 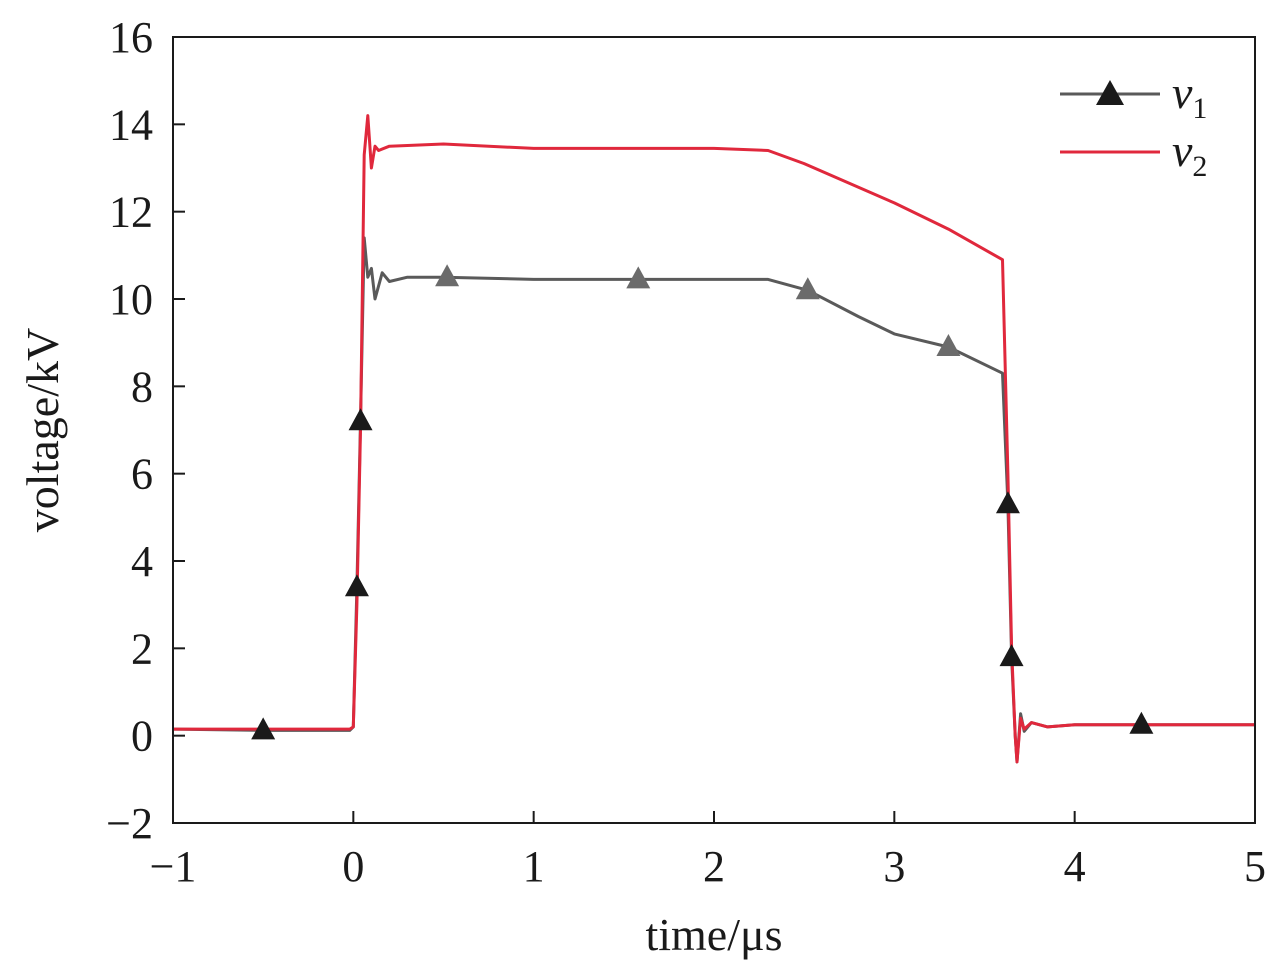 I want to click on y-tick-label: 16, so click(x=131, y=37).